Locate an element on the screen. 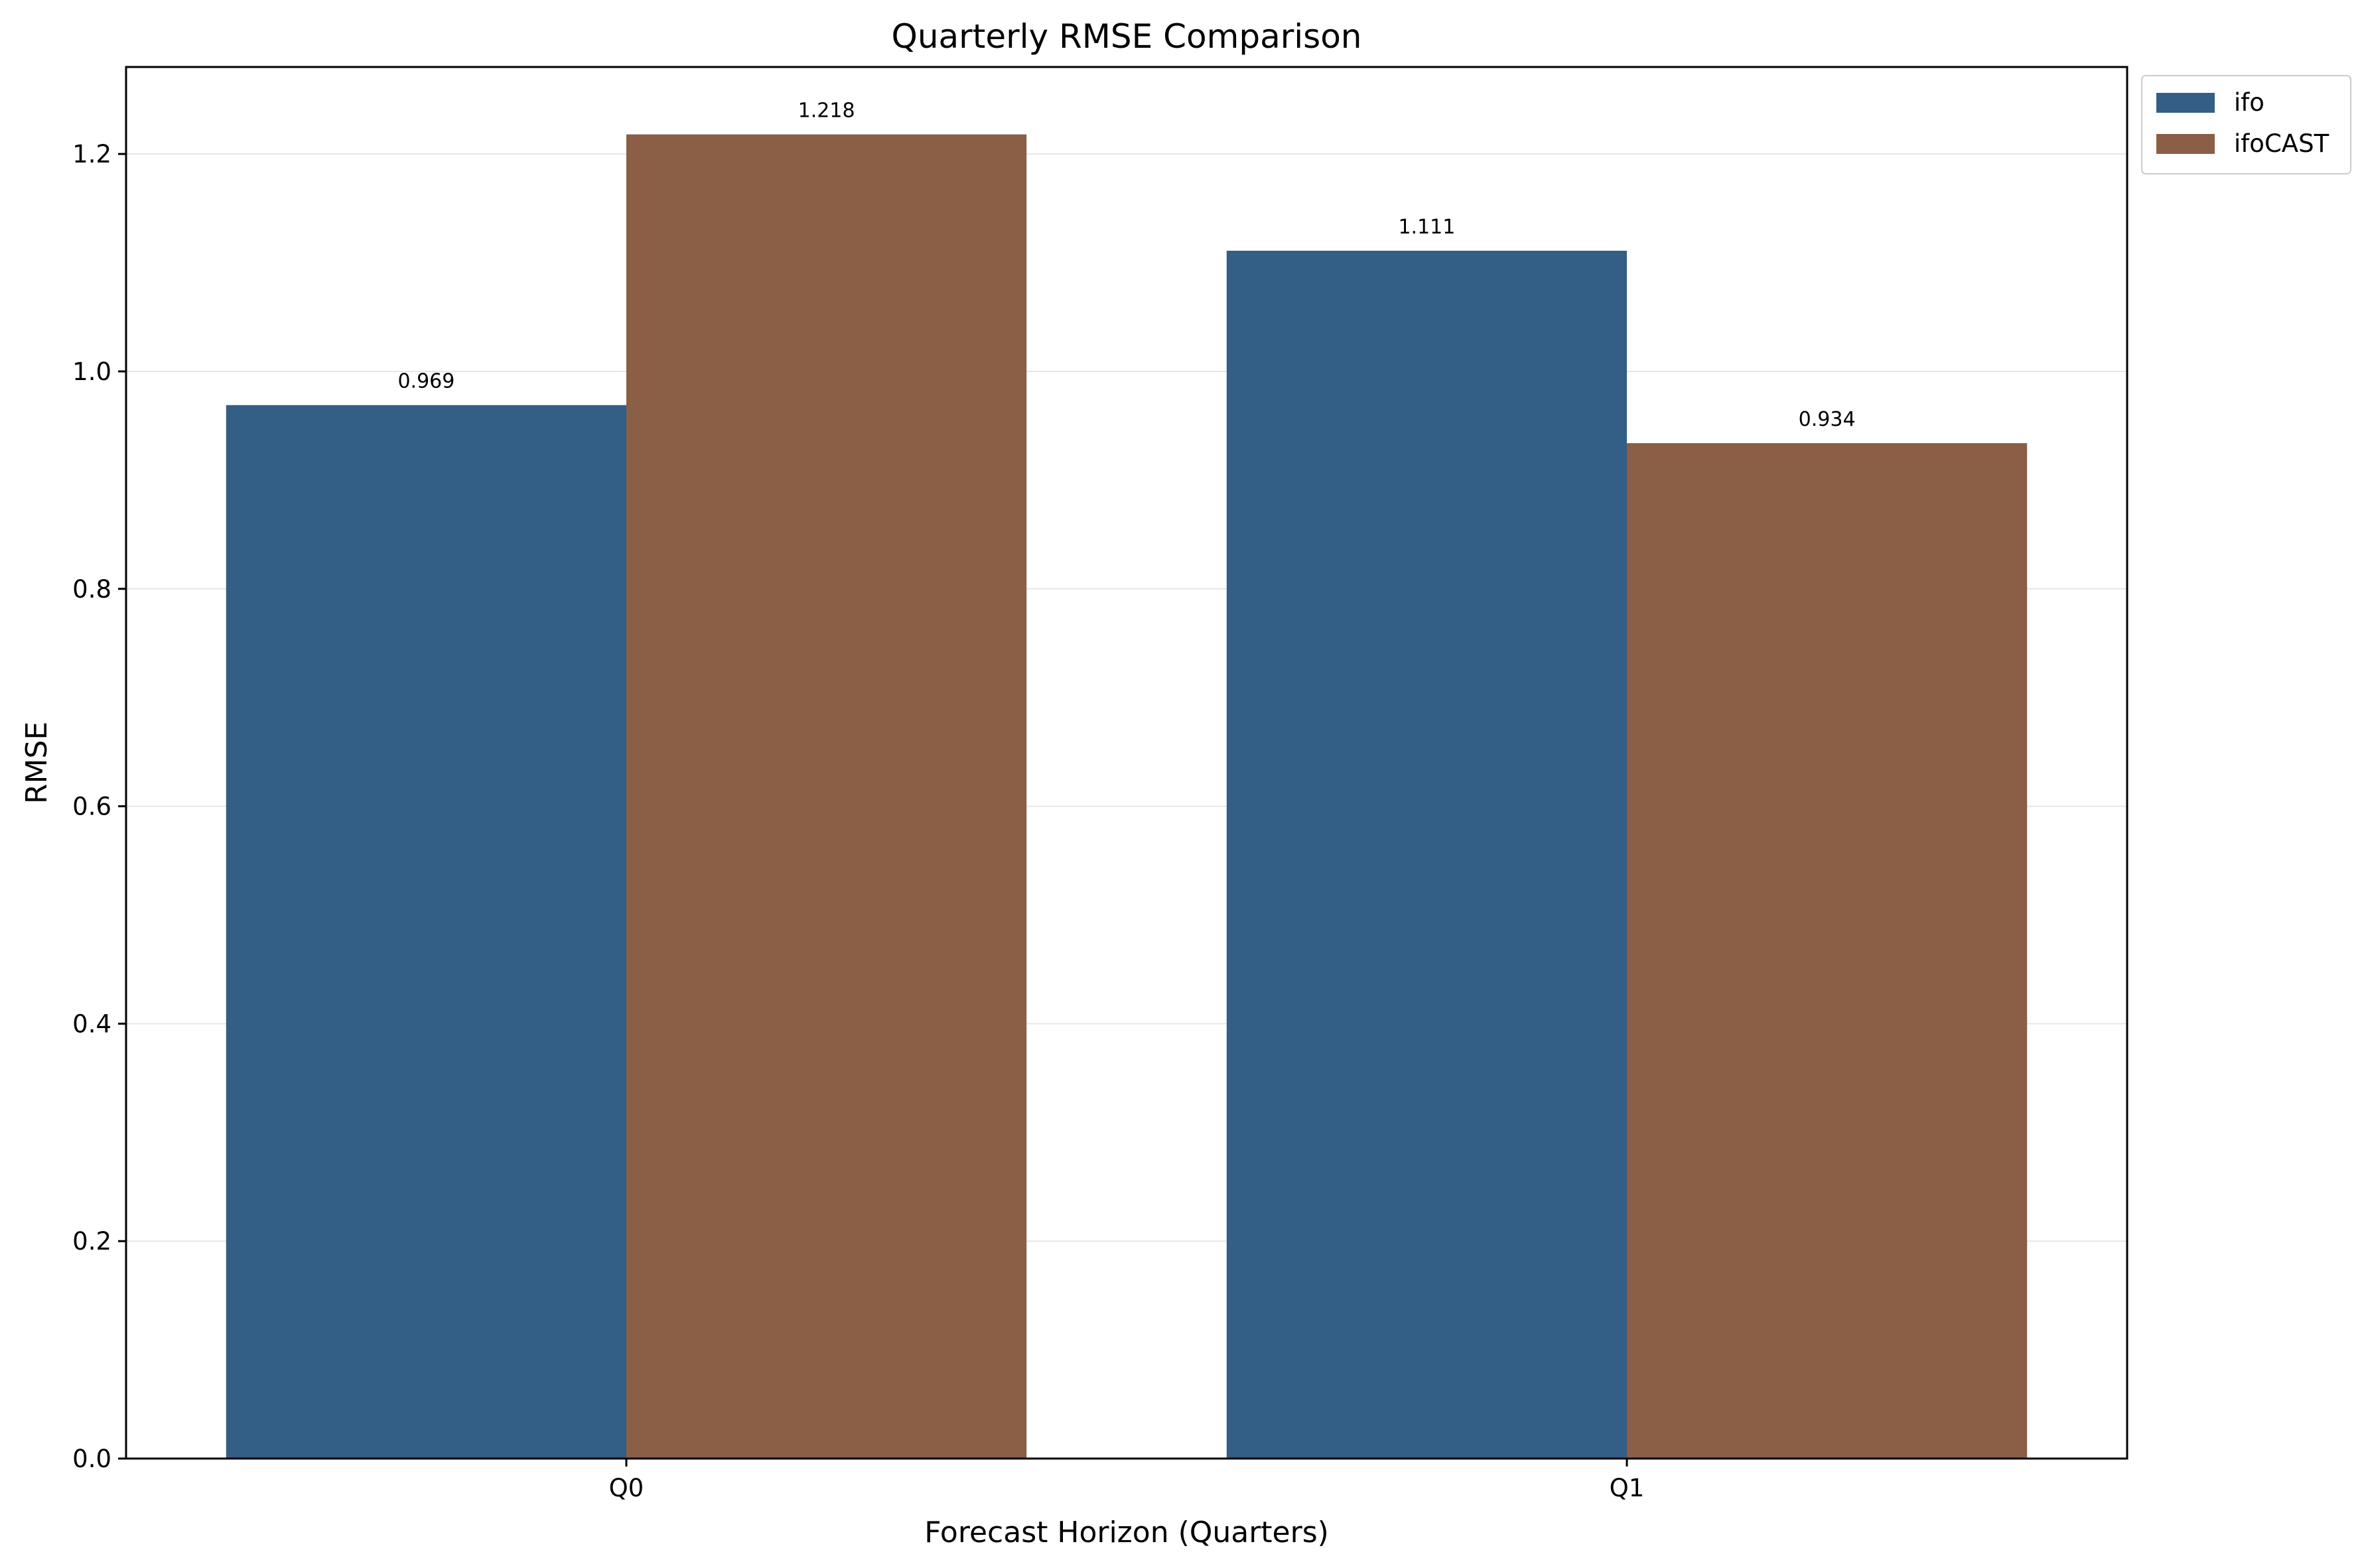 This screenshot has height=1568, width=2364. data-labels: 0.969 1.218 1.111 0.934 is located at coordinates (1126, 265).